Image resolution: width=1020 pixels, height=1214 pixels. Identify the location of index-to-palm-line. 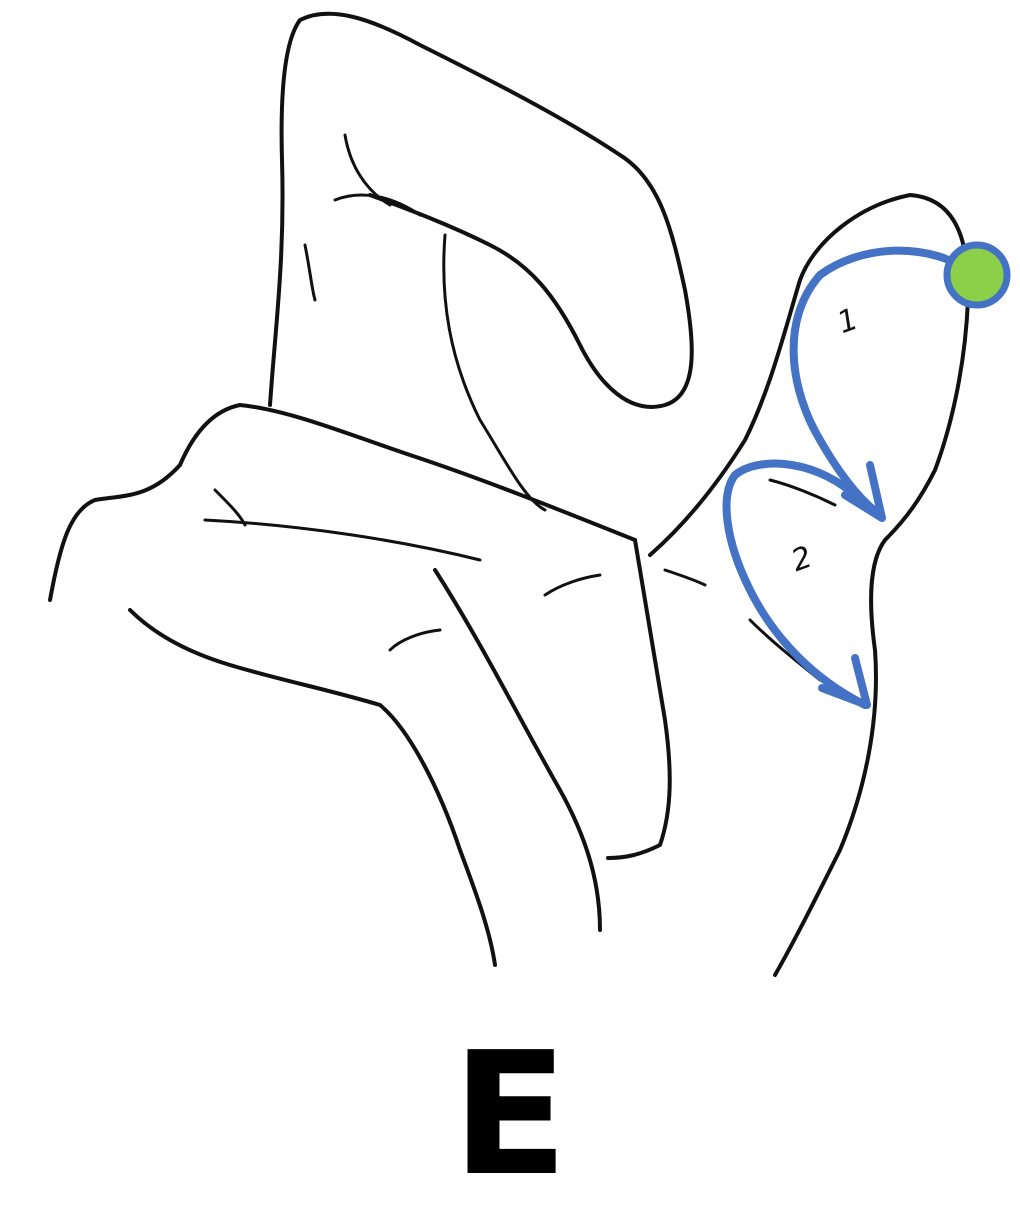
(494, 372).